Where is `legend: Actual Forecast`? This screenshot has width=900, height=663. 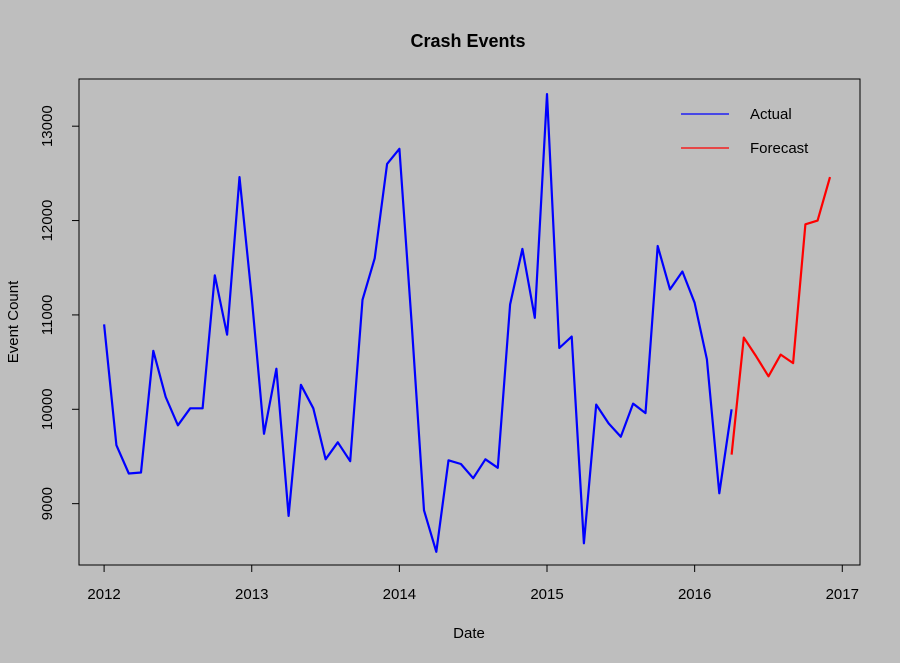
legend: Actual Forecast is located at coordinates (745, 131).